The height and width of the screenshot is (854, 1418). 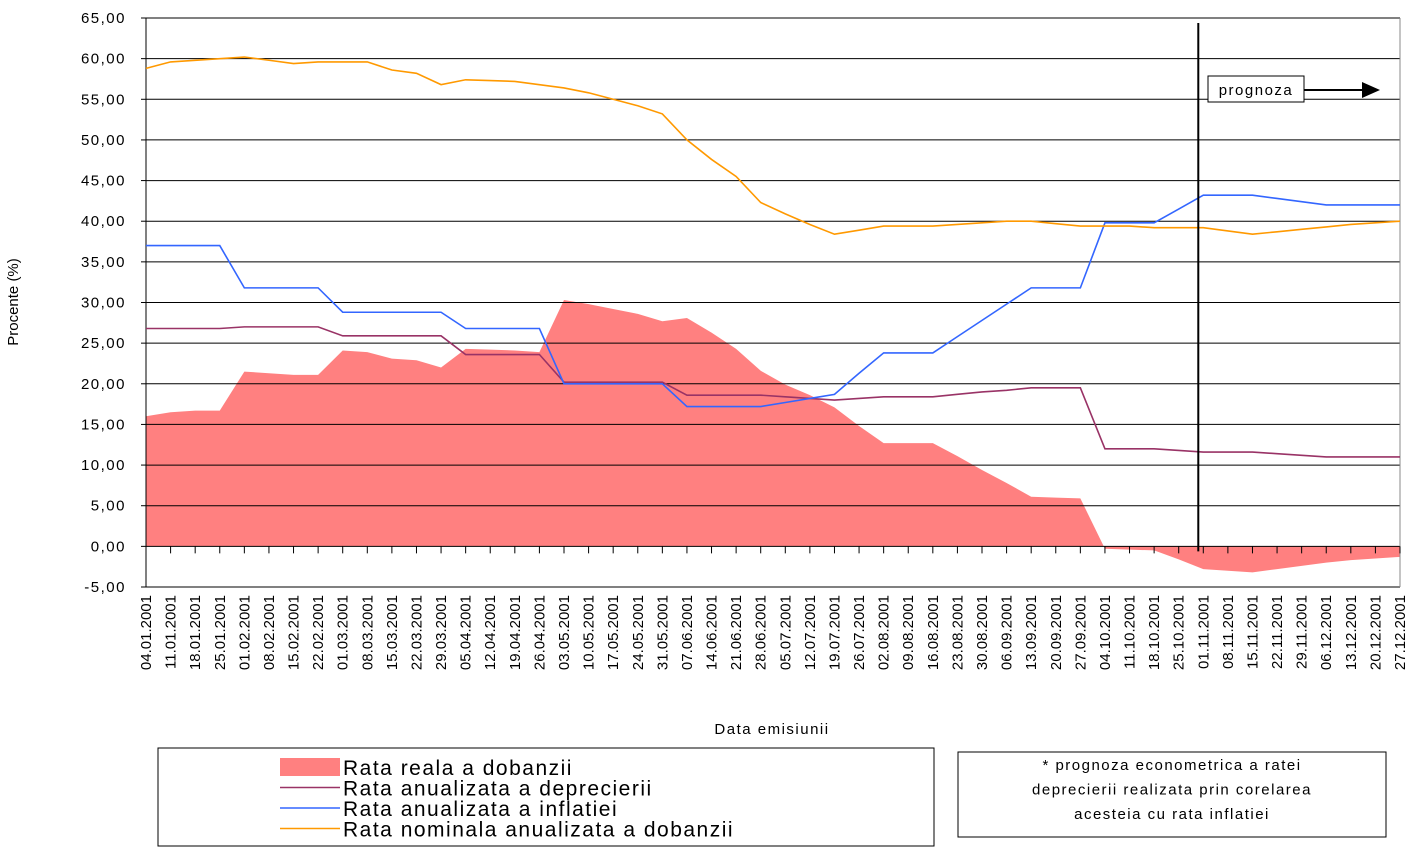 I want to click on annotation-box, so click(x=1256, y=89).